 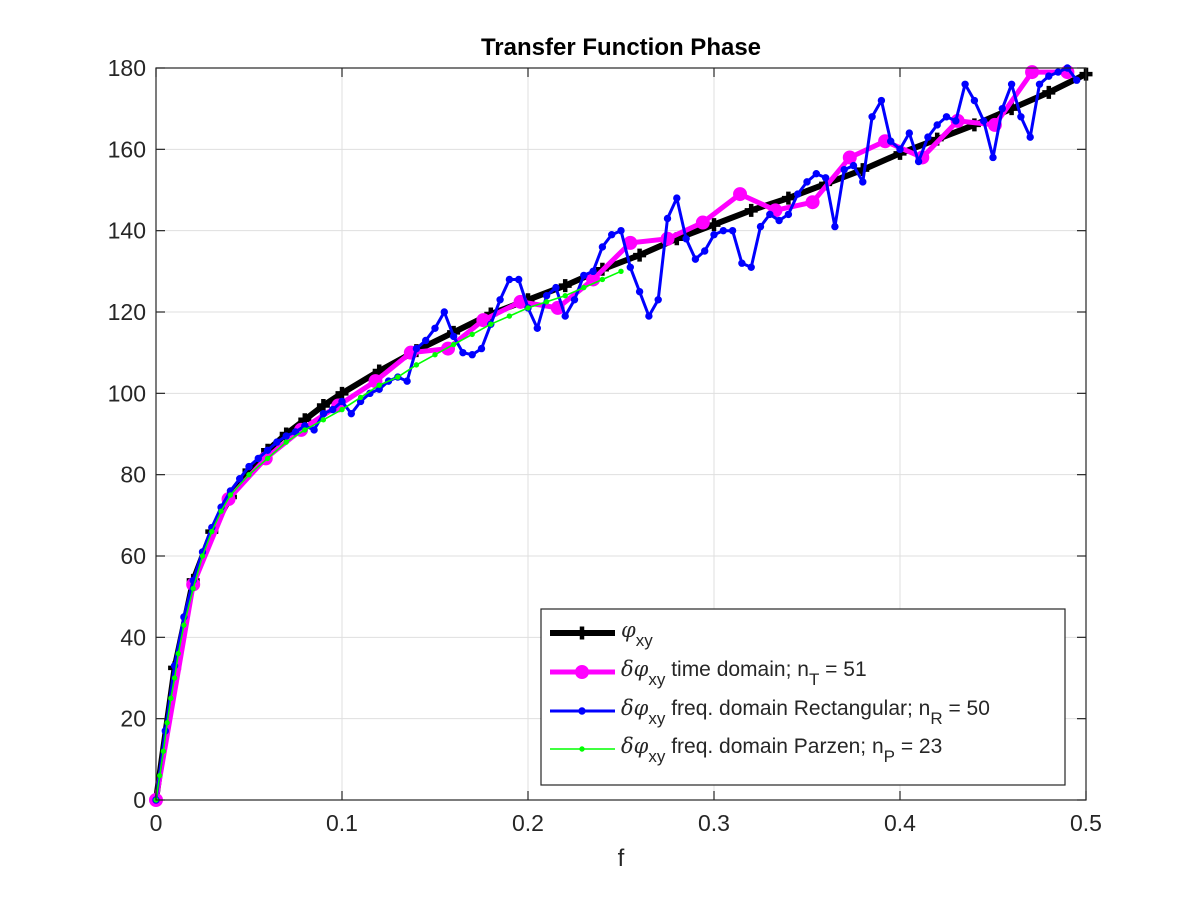 I want to click on legend-entry: δφxy freq. domain Rectangular; nR = 50, so click(x=770, y=712).